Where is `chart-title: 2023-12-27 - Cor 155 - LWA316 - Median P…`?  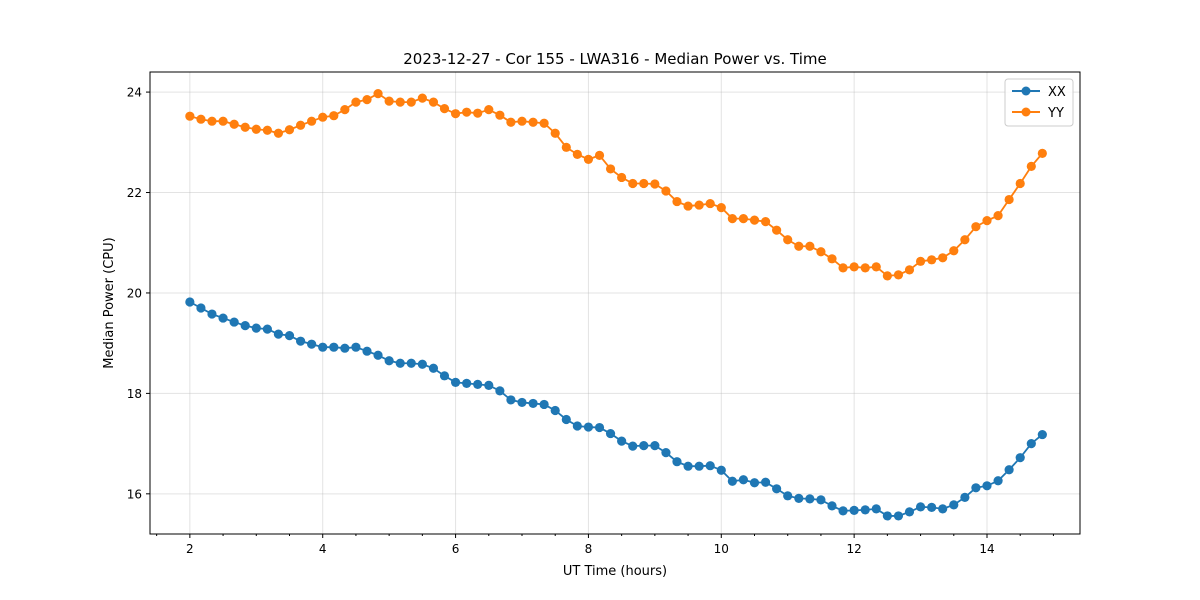 chart-title: 2023-12-27 - Cor 155 - LWA316 - Median P… is located at coordinates (615, 59).